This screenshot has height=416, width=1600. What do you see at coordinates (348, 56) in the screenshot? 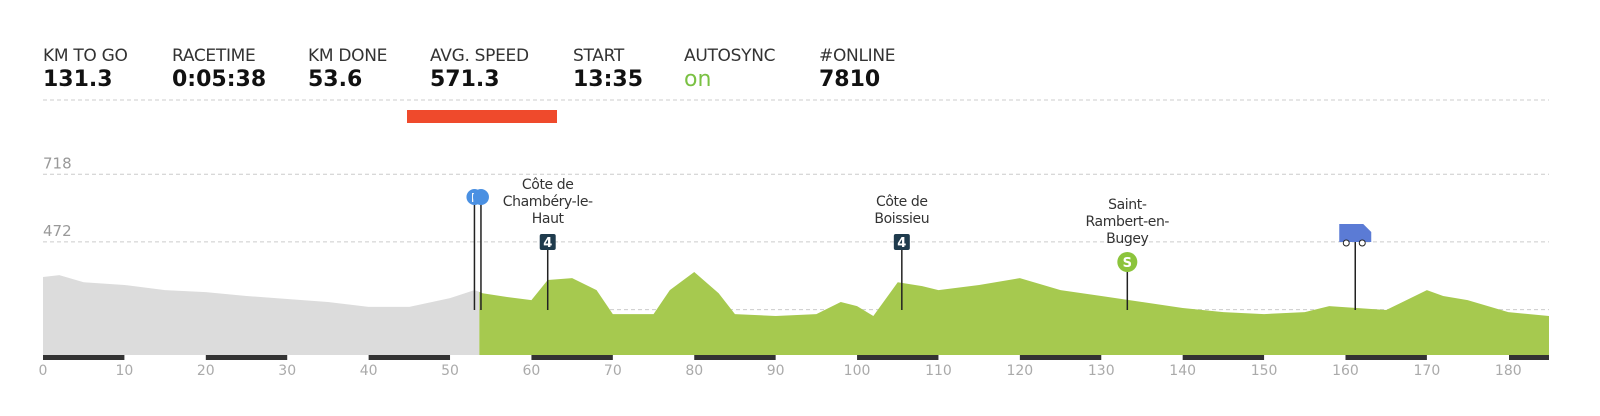
I see `stat-label: KM DONE` at bounding box center [348, 56].